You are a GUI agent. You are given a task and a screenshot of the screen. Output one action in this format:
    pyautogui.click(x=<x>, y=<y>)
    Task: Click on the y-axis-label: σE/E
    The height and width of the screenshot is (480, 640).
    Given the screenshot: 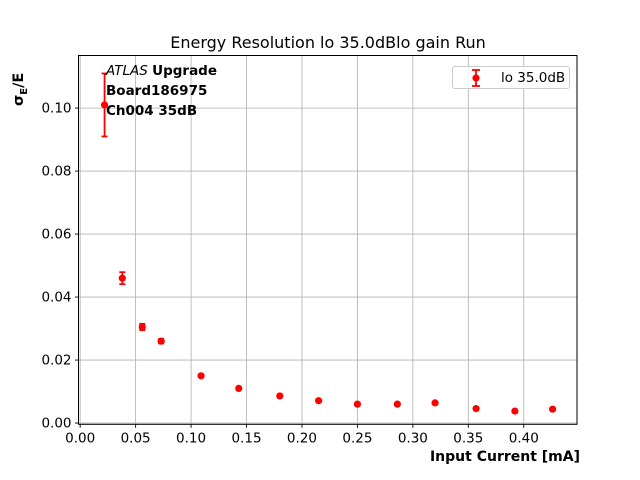 What is the action you would take?
    pyautogui.click(x=20, y=89)
    